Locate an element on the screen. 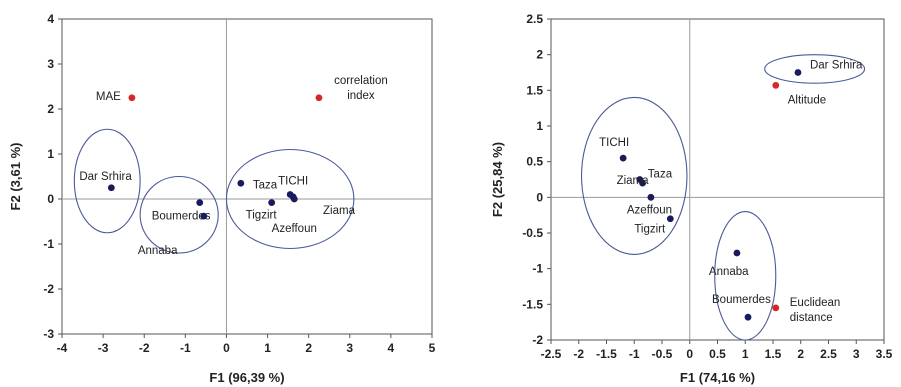  x-tick-label: 0.5 is located at coordinates (717, 354).